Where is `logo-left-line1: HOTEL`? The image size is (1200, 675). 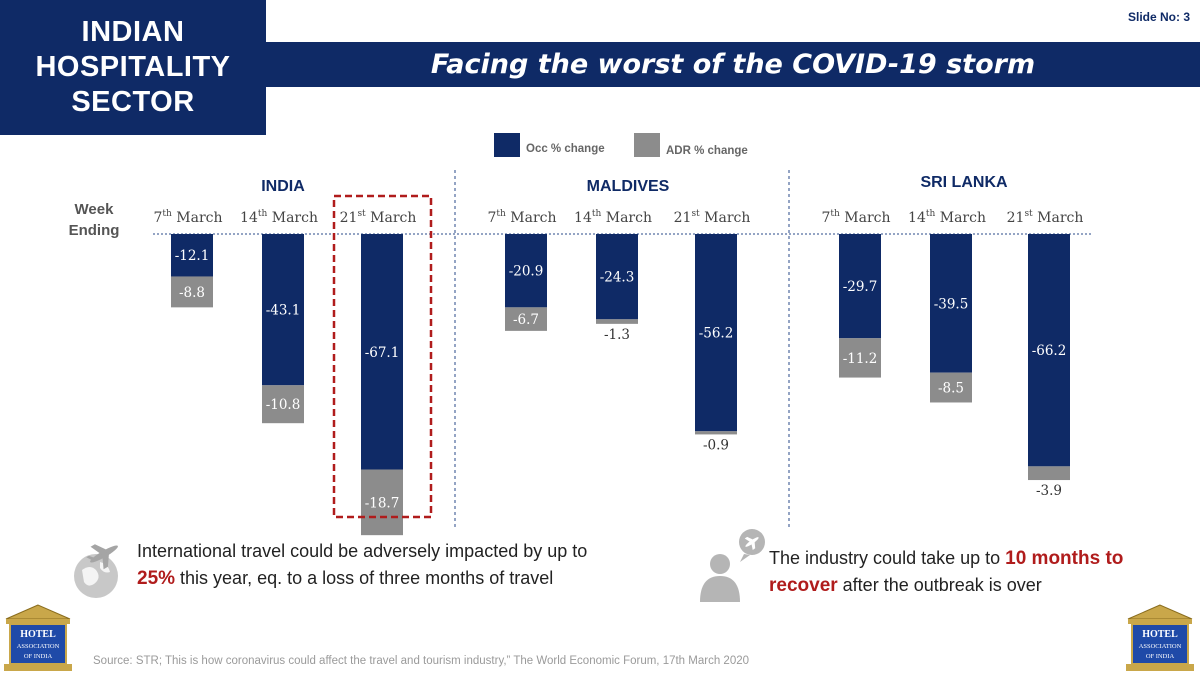 logo-left-line1: HOTEL is located at coordinates (38, 634).